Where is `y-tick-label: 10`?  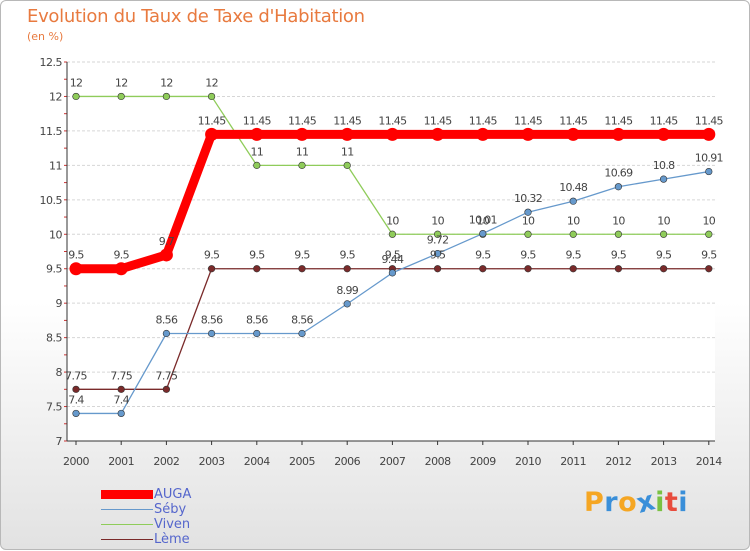
y-tick-label: 10 is located at coordinates (55, 234).